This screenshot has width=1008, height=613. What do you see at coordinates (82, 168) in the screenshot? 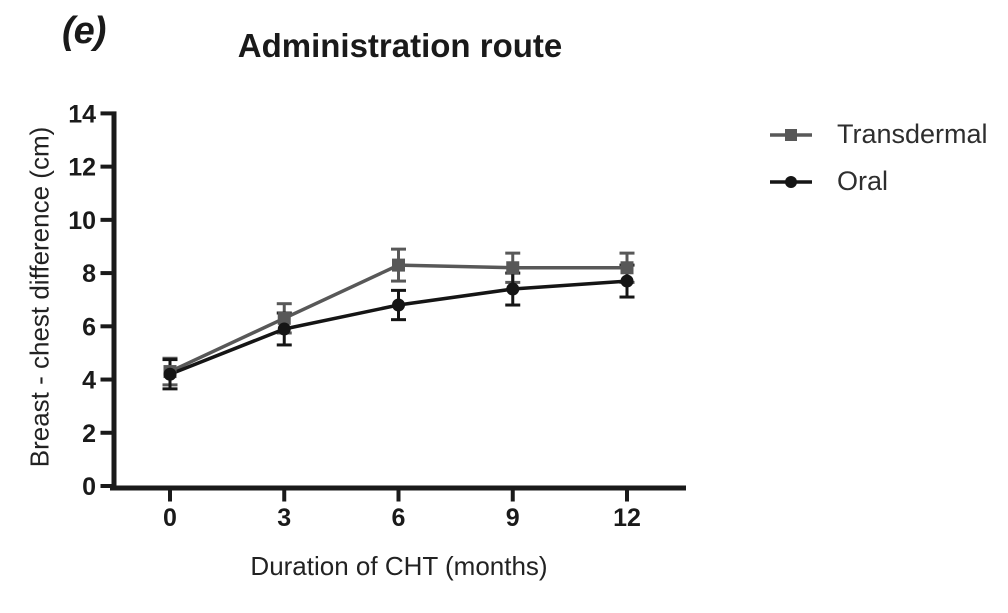
I see `y-tick-label: 12` at bounding box center [82, 168].